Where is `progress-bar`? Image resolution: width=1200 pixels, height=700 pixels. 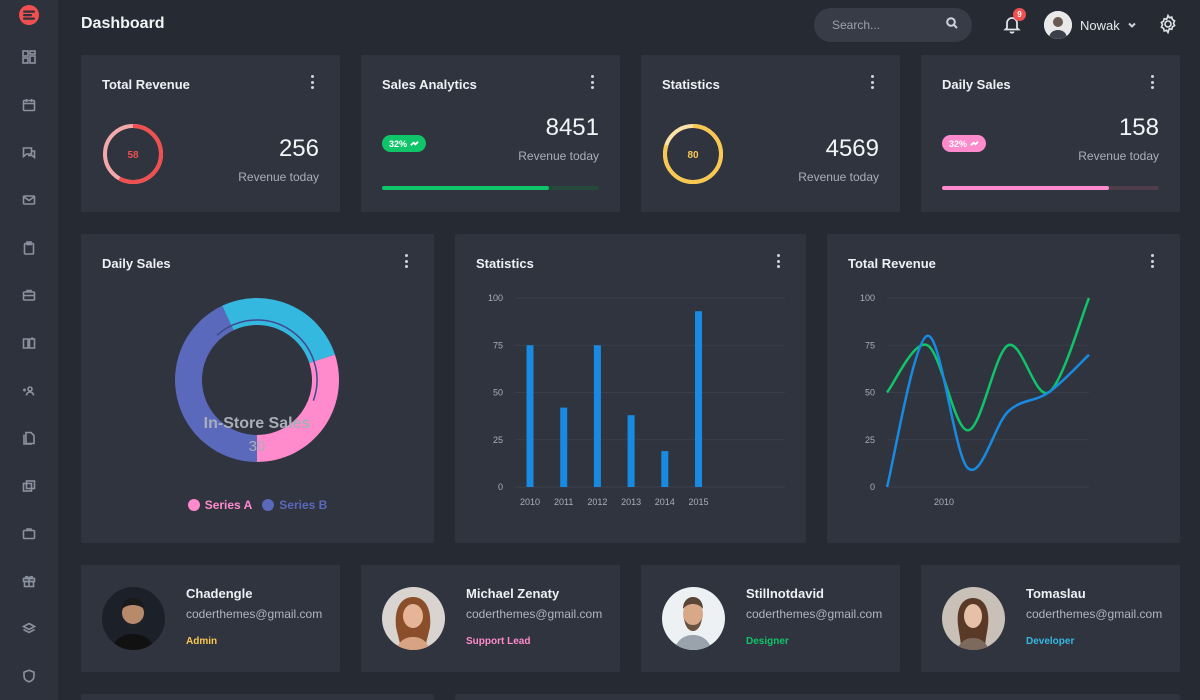
progress-bar is located at coordinates (1050, 188).